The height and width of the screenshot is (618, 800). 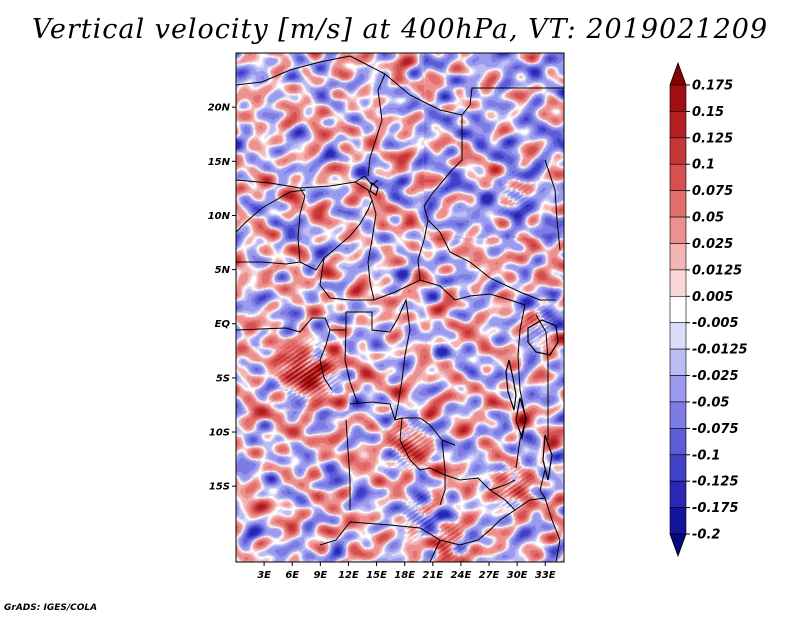 What do you see at coordinates (348, 575) in the screenshot?
I see `x-tick-label: 12E` at bounding box center [348, 575].